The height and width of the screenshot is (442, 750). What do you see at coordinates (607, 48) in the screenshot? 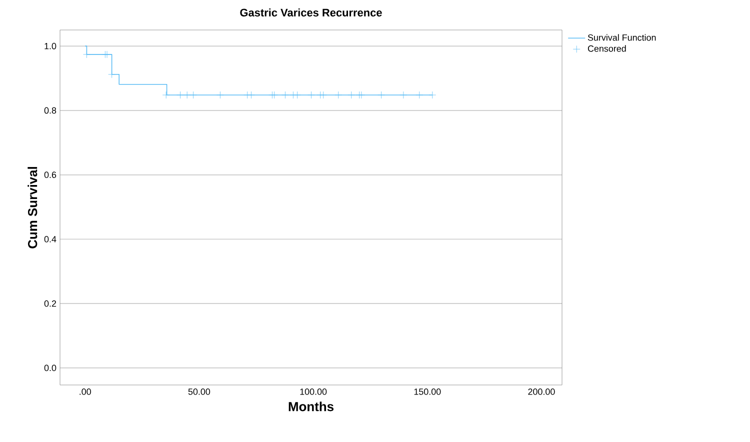
I see `legend-label: Censored` at bounding box center [607, 48].